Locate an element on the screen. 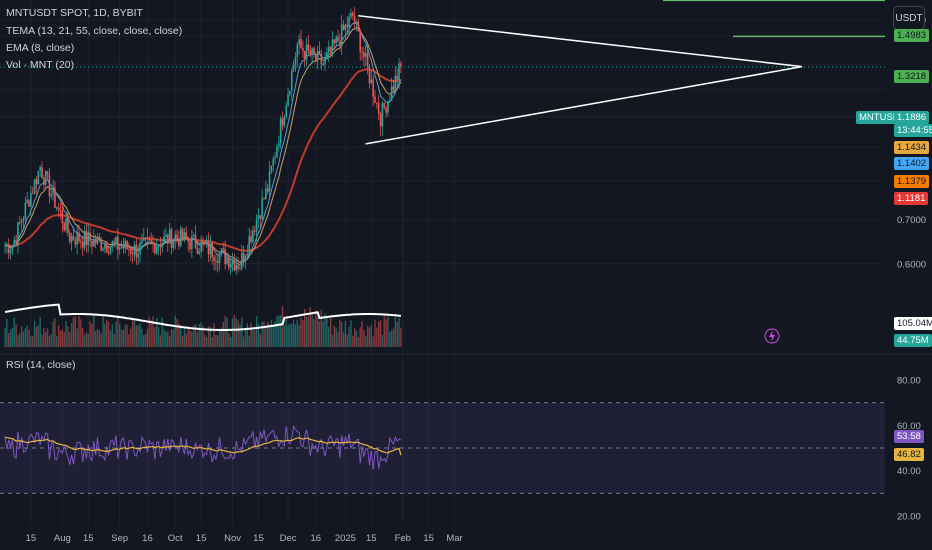  lightning-icon is located at coordinates (772, 336).